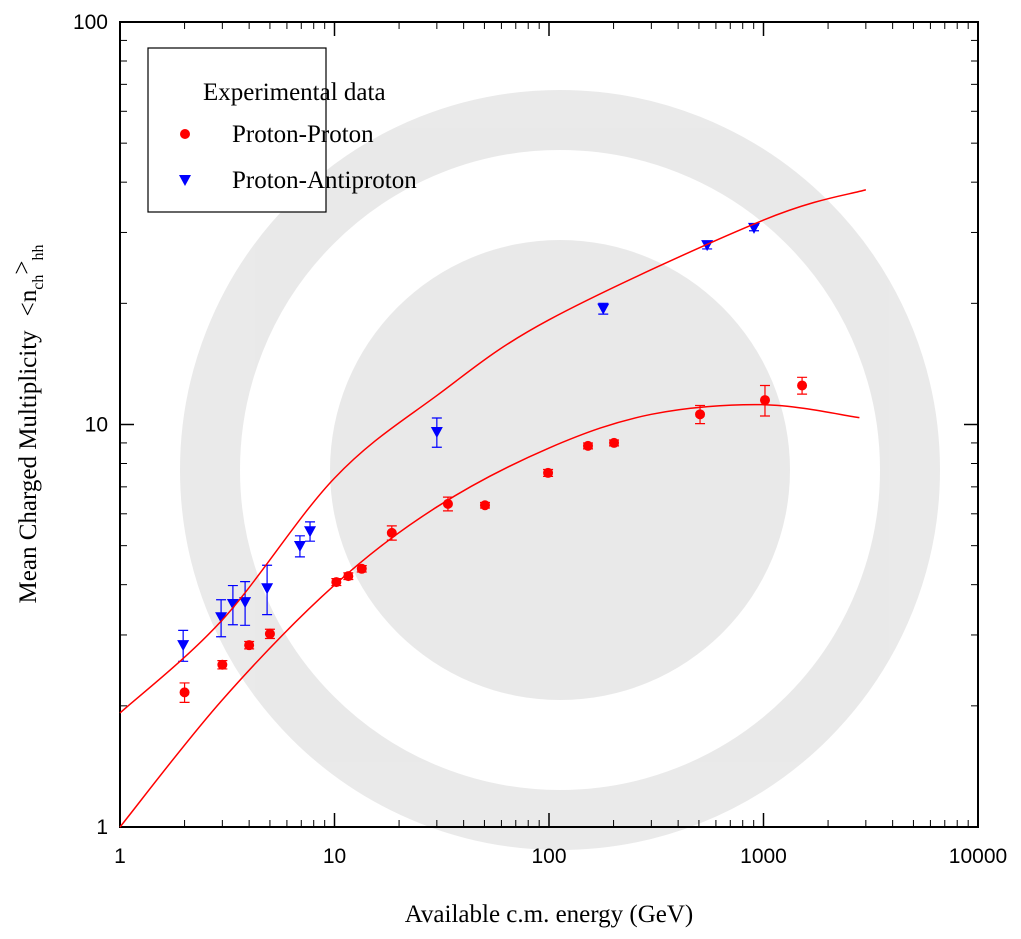 This screenshot has height=939, width=1021. What do you see at coordinates (28, 467) in the screenshot?
I see `y-label-text: Mean Charged Multiplicity` at bounding box center [28, 467].